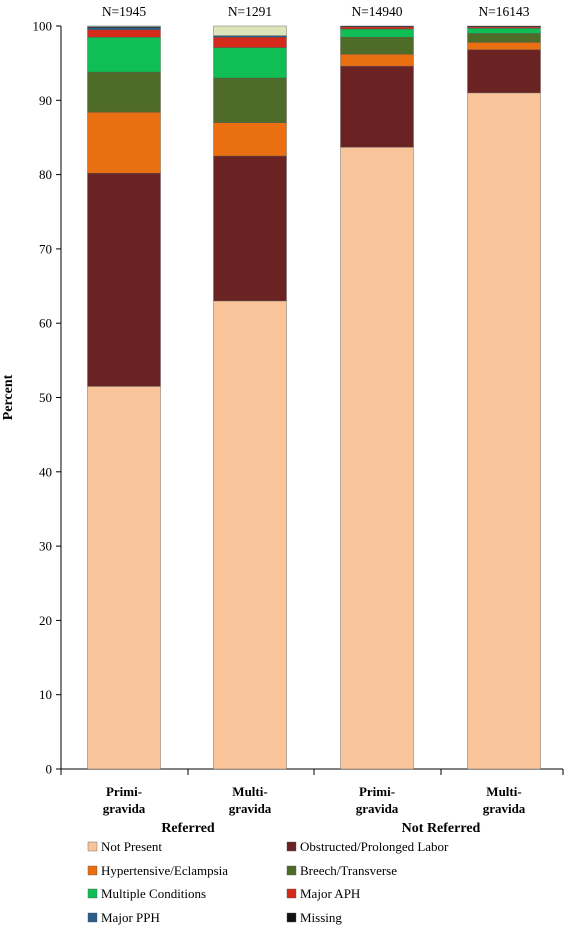 This screenshot has width=567, height=930. I want to click on y-tick-label: 40, so click(45, 471).